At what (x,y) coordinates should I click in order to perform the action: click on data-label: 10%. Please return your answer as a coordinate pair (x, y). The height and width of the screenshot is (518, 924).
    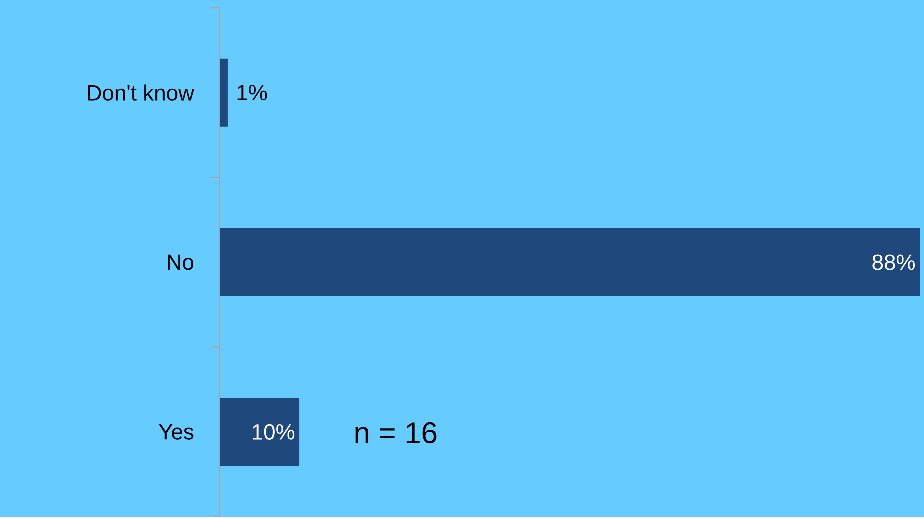
    Looking at the image, I should click on (273, 432).